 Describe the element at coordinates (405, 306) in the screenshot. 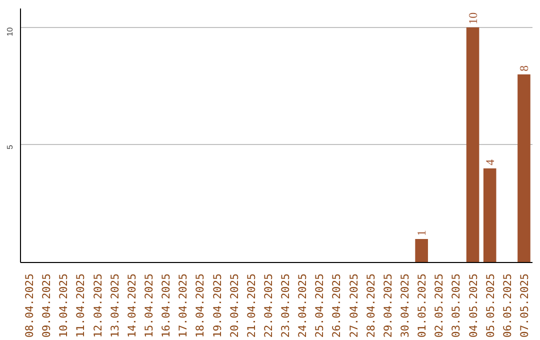

I see `x-tick-label: 30.04.2025` at that location.